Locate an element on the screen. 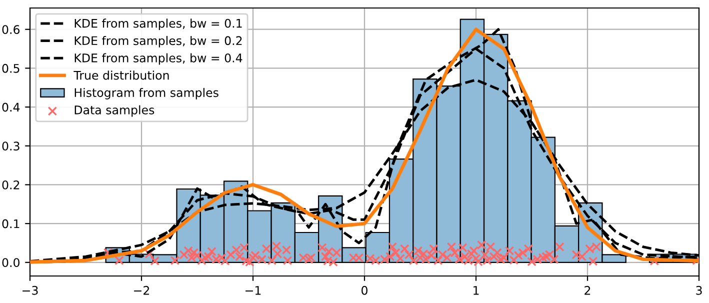 Image resolution: width=709 pixels, height=303 pixels. legend-label: Data samples is located at coordinates (114, 111).